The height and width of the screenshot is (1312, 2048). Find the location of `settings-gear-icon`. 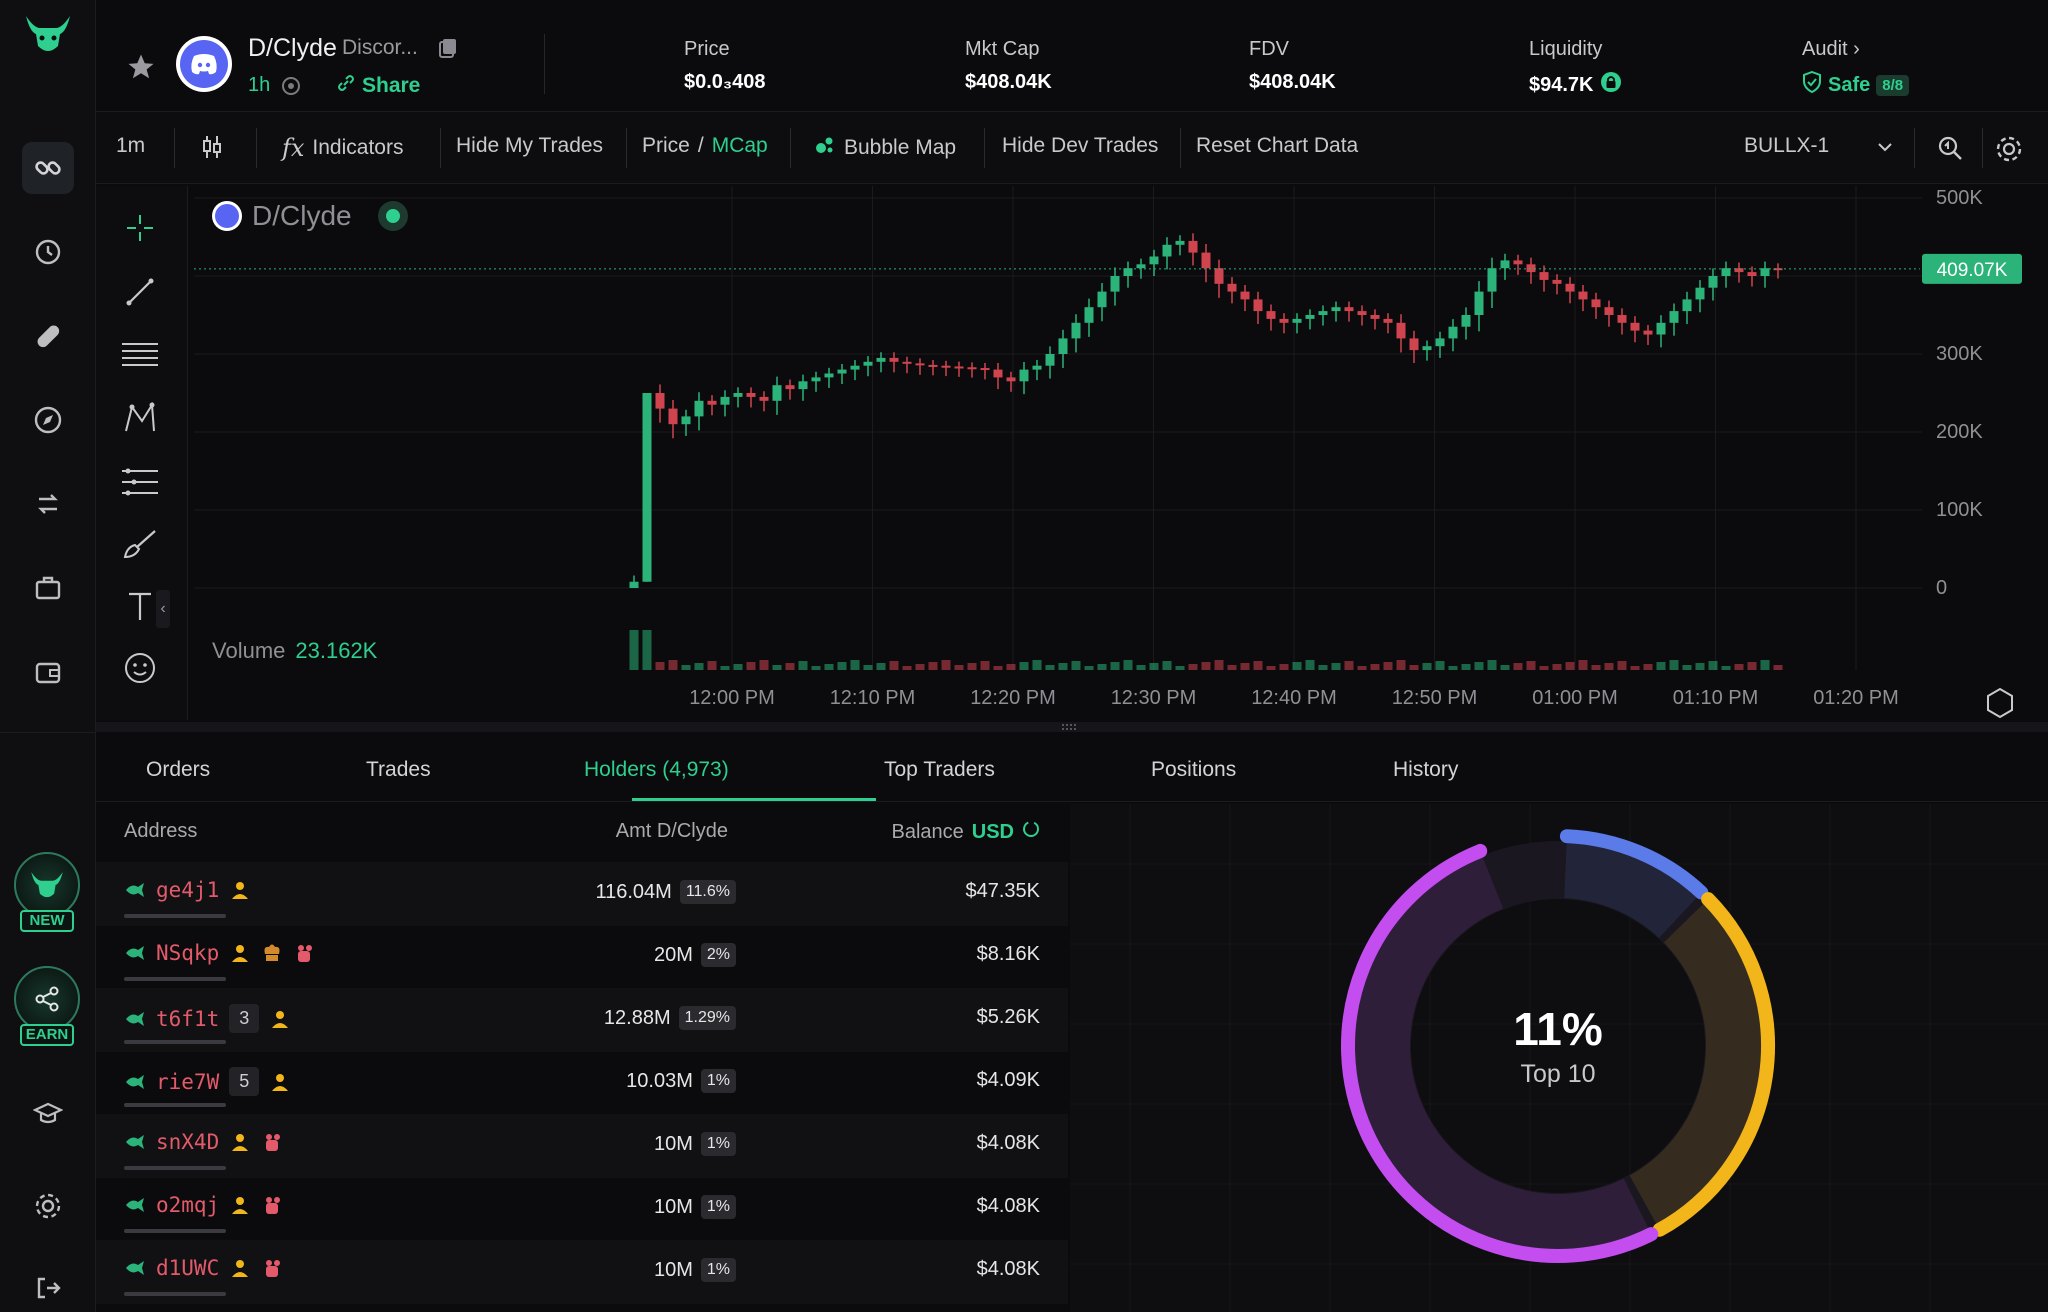

settings-gear-icon is located at coordinates (48, 1206).